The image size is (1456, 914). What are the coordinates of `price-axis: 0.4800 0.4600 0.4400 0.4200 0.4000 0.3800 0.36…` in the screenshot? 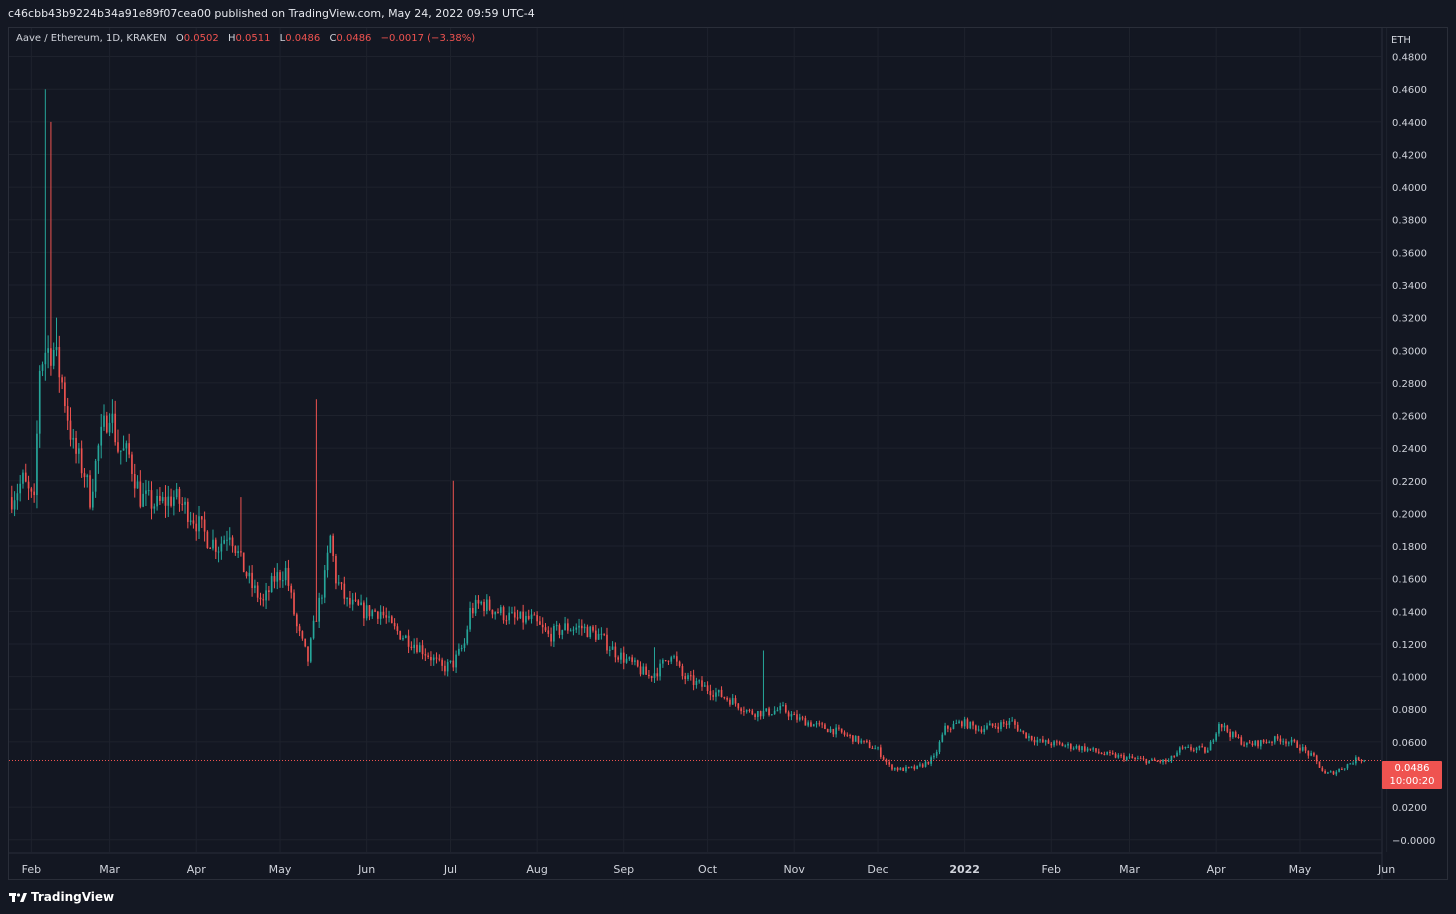 It's located at (1413, 450).